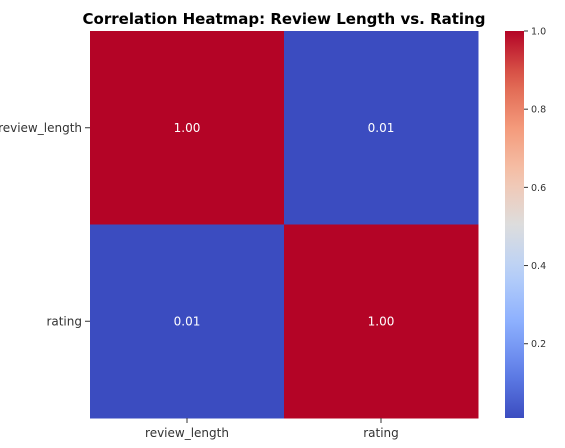  What do you see at coordinates (187, 433) in the screenshot?
I see `column-tick-label-review-length: review_length` at bounding box center [187, 433].